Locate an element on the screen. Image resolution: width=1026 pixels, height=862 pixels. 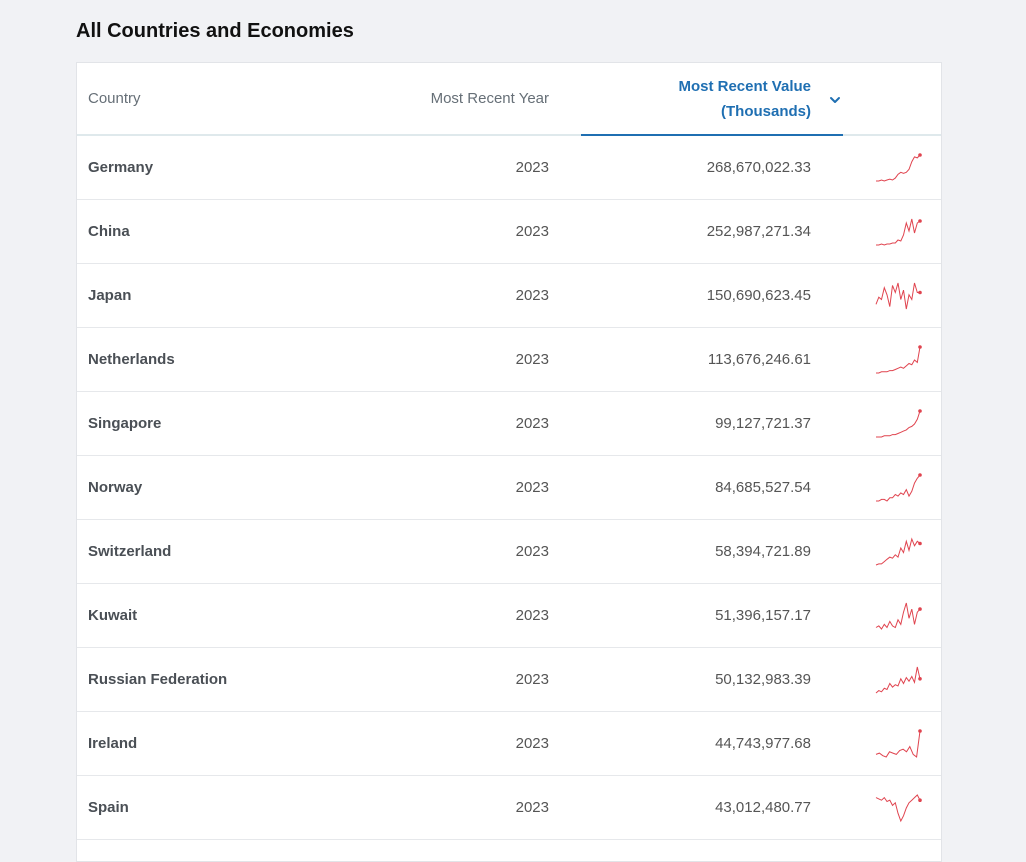
most-recent-value: 113,676,246.61 is located at coordinates (759, 359).